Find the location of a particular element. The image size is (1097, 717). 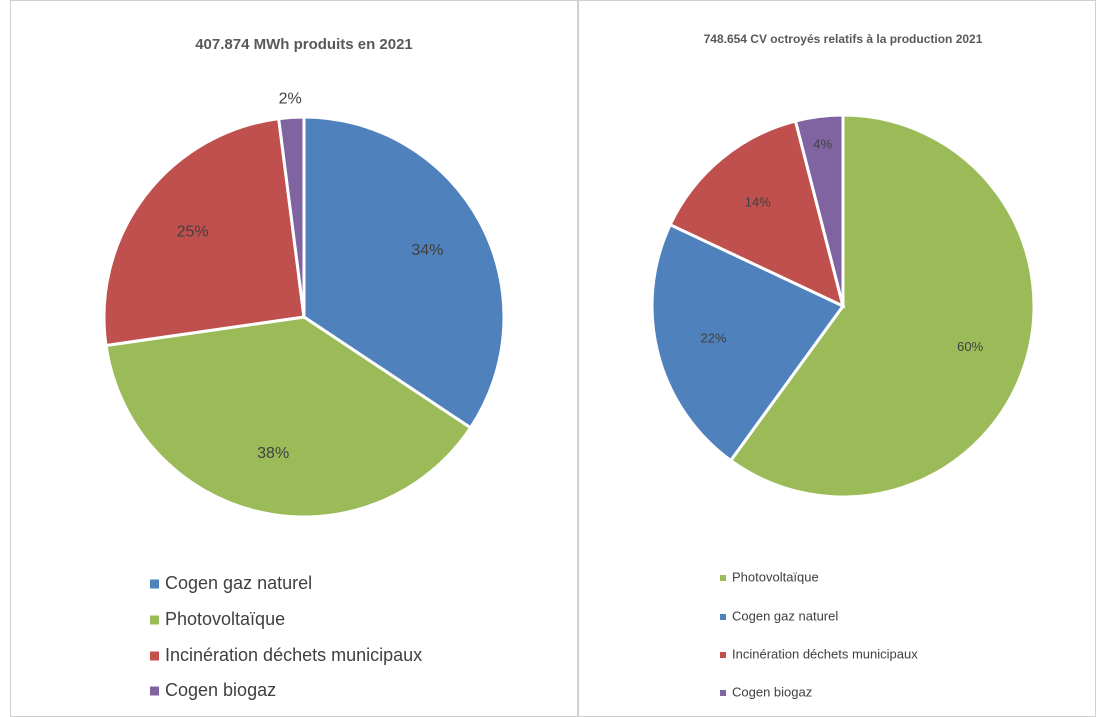

data-label: 38% is located at coordinates (273, 453).